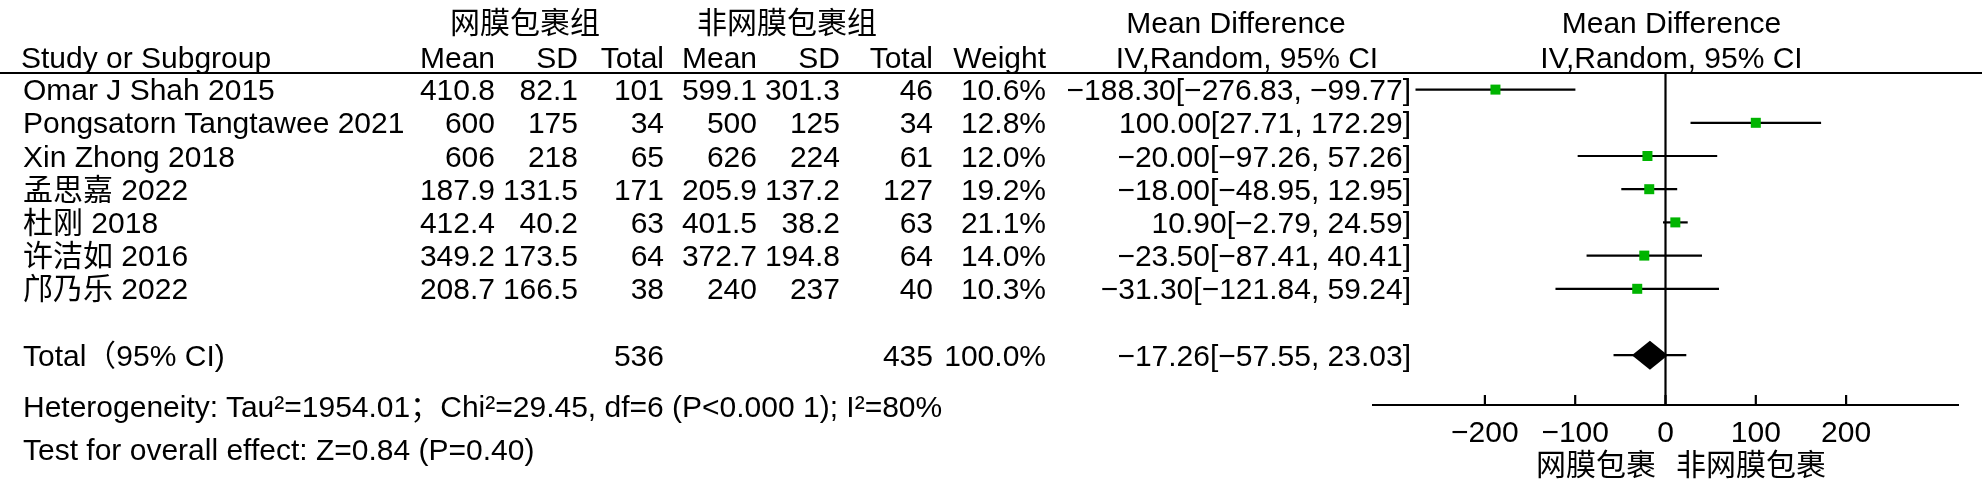 The image size is (1982, 493). I want to click on text: 邝乃乐 2022, so click(106, 289).